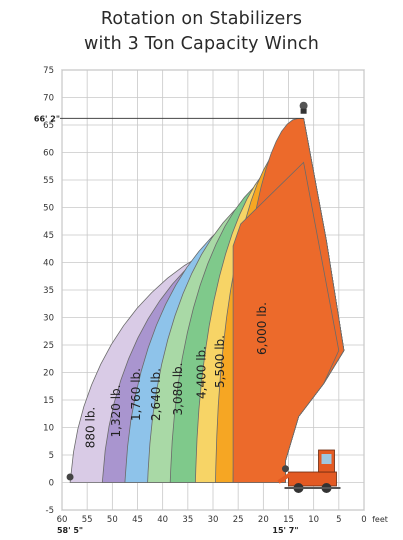  I want to click on x-tick-label: 60, so click(62, 520).